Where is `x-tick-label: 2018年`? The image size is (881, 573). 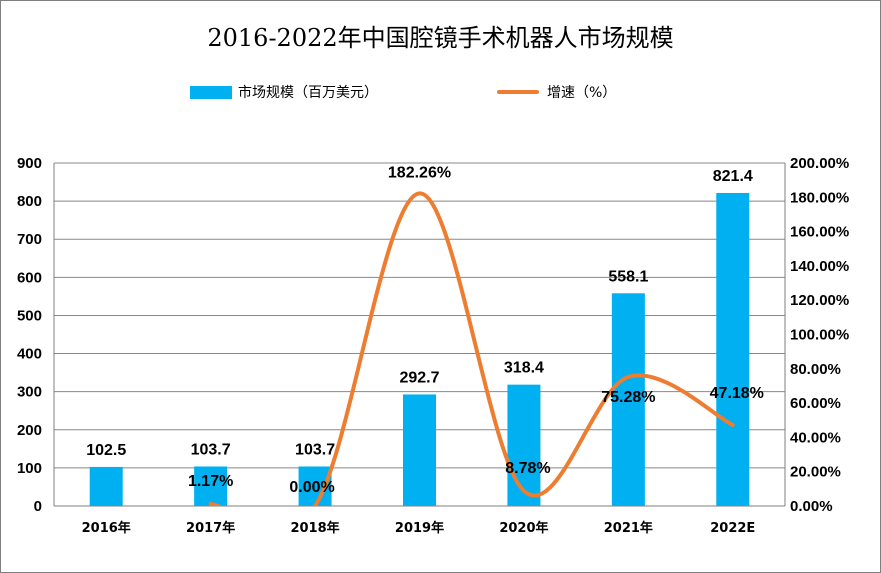 x-tick-label: 2018年 is located at coordinates (314, 528).